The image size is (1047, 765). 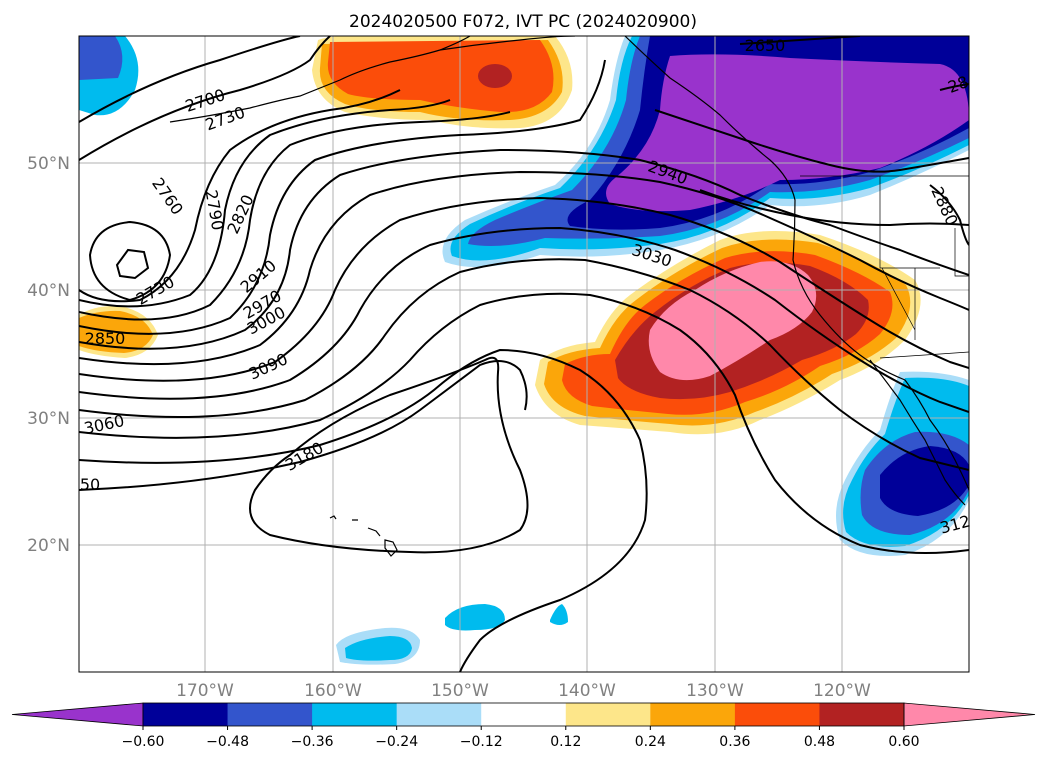 What do you see at coordinates (765, 45) in the screenshot?
I see `contour-label-2650: 2650` at bounding box center [765, 45].